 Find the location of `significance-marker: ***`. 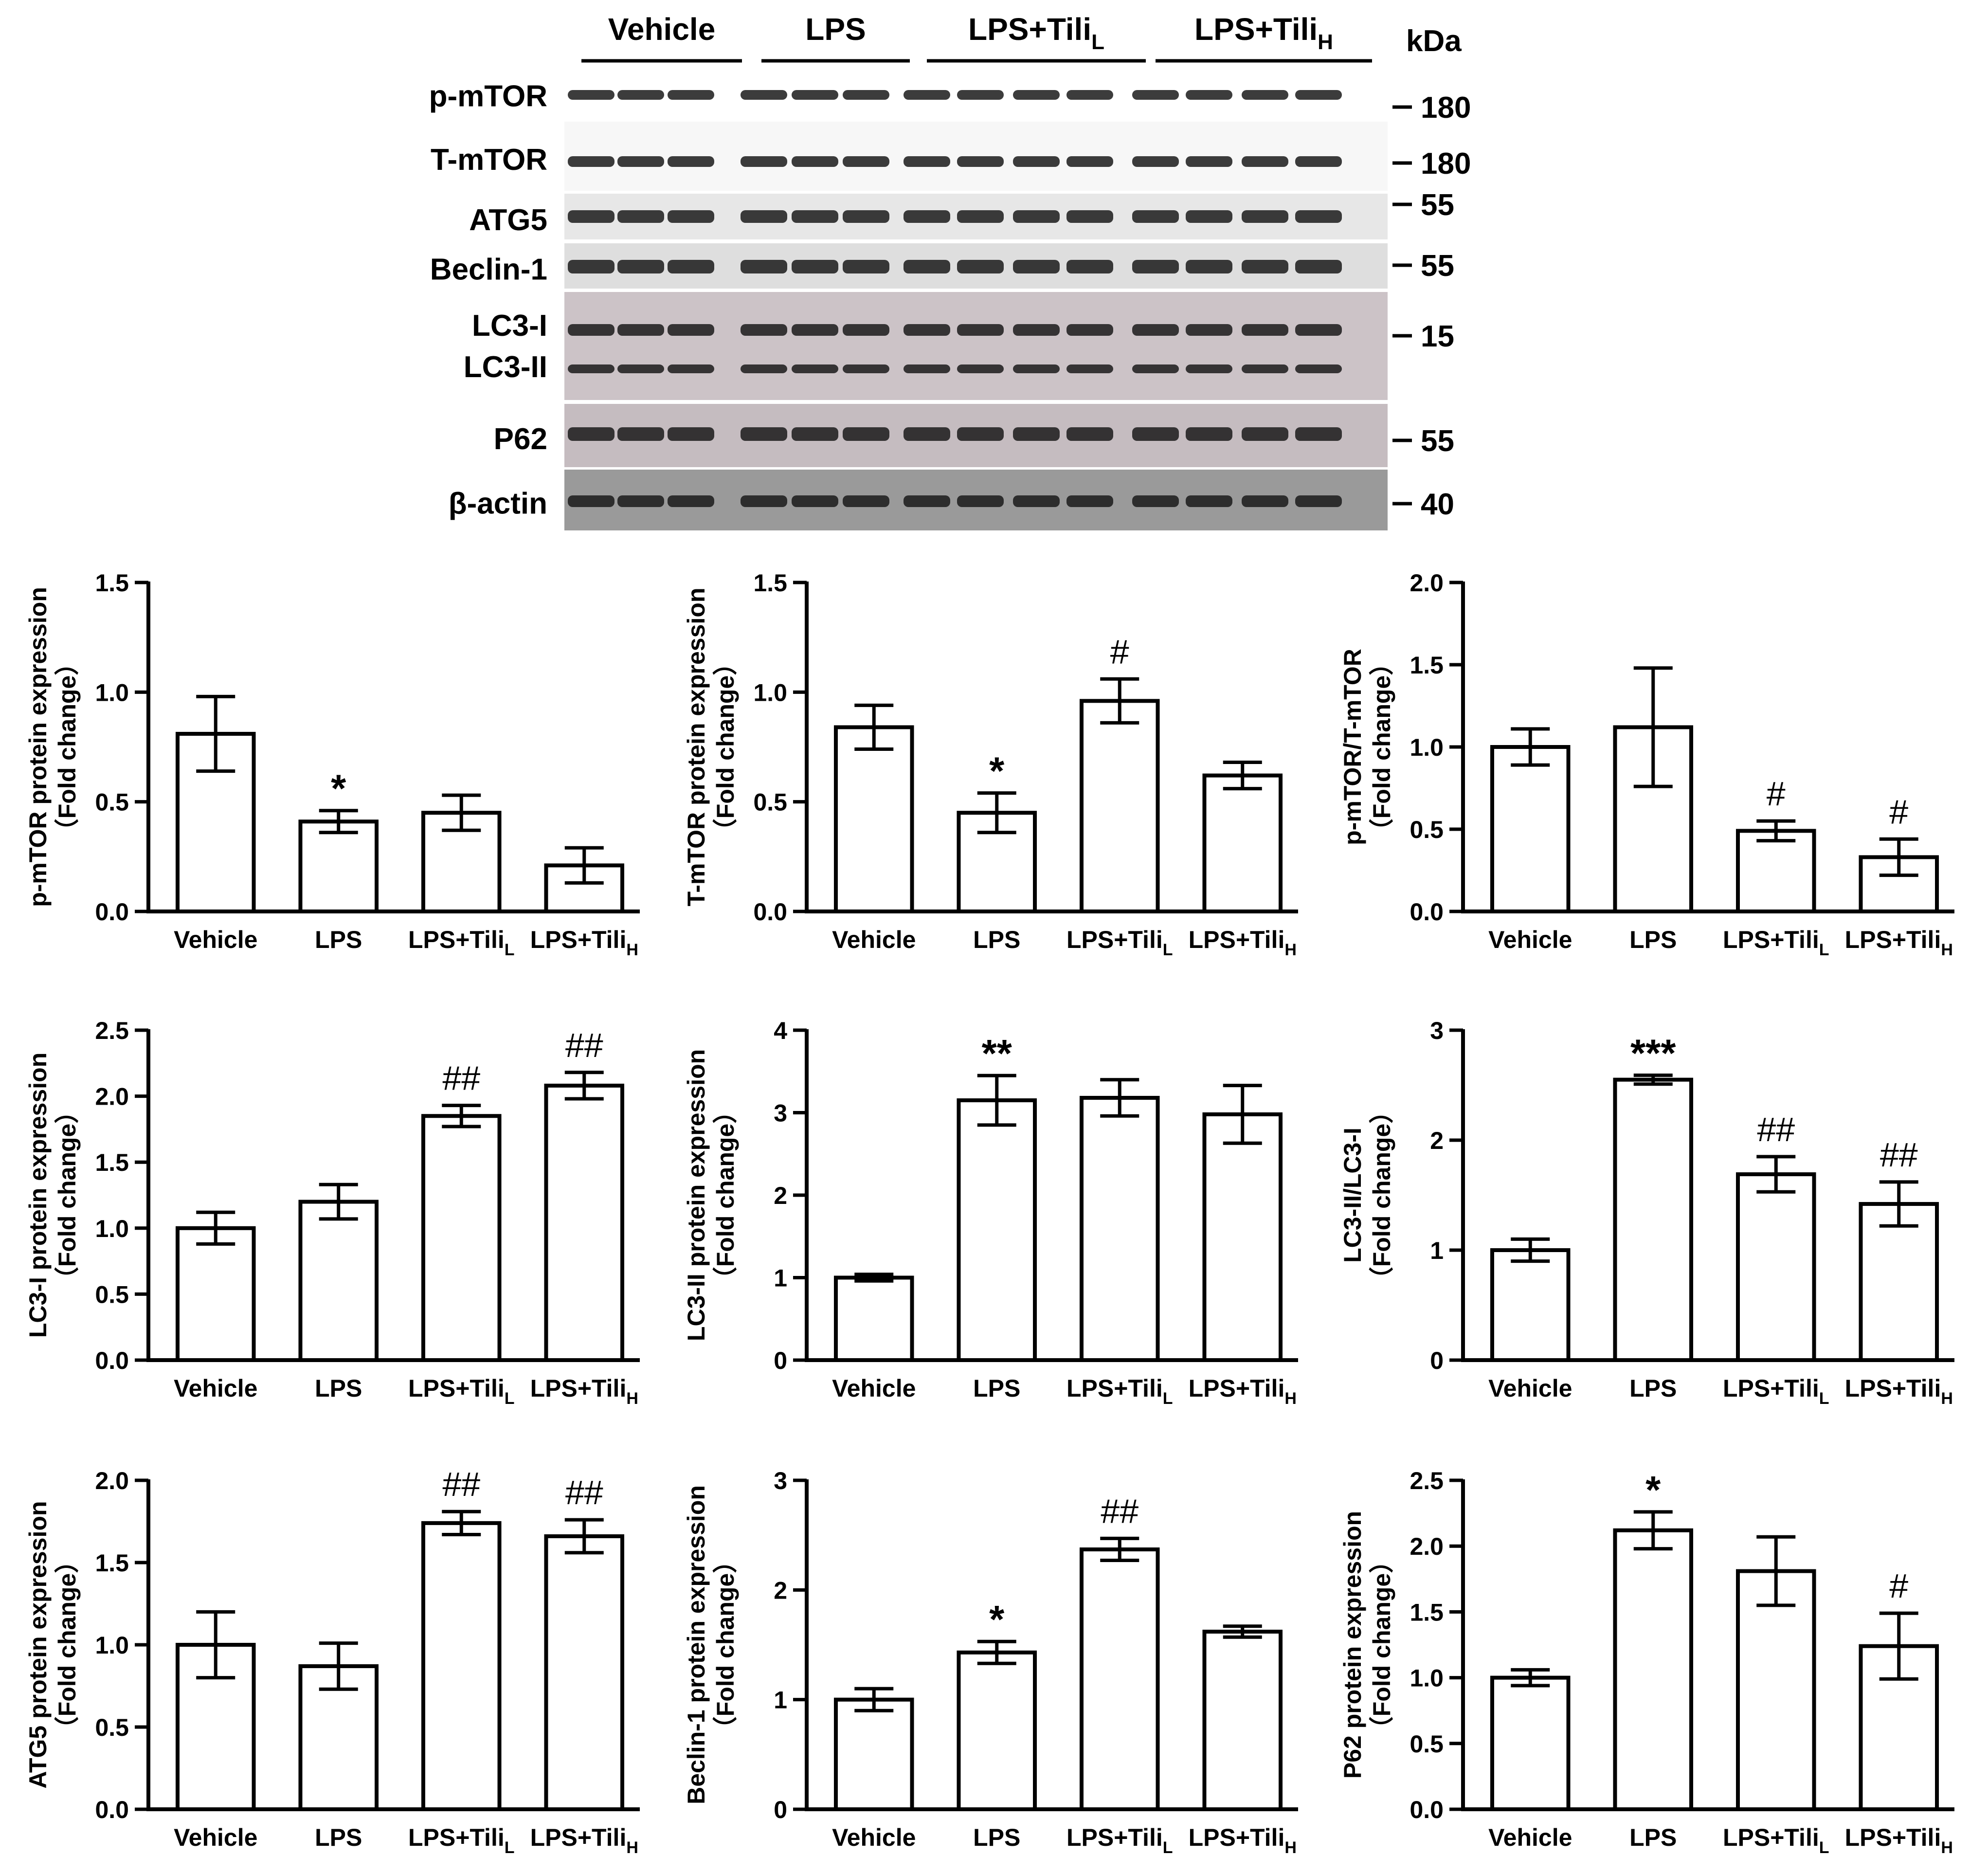

significance-marker: *** is located at coordinates (1653, 1053).